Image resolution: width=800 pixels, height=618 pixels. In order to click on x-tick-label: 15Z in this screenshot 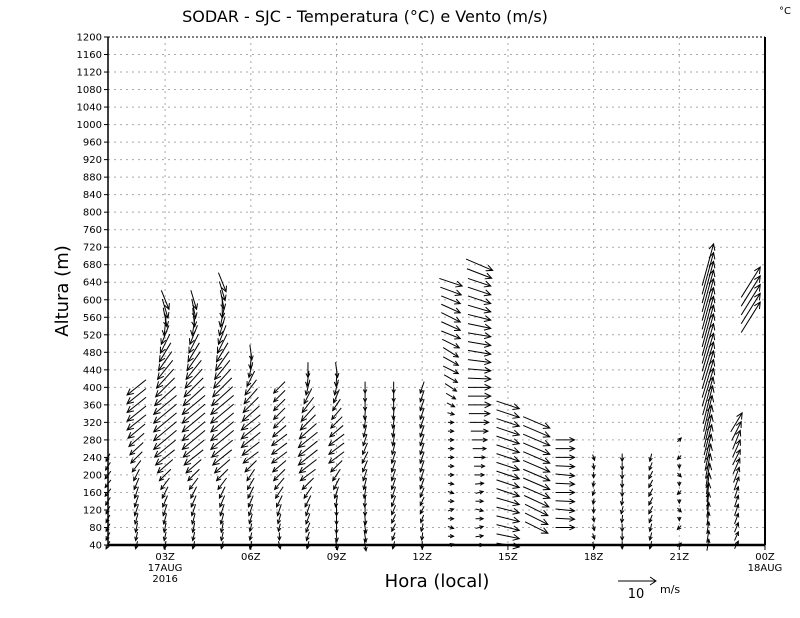, I will do `click(508, 557)`.